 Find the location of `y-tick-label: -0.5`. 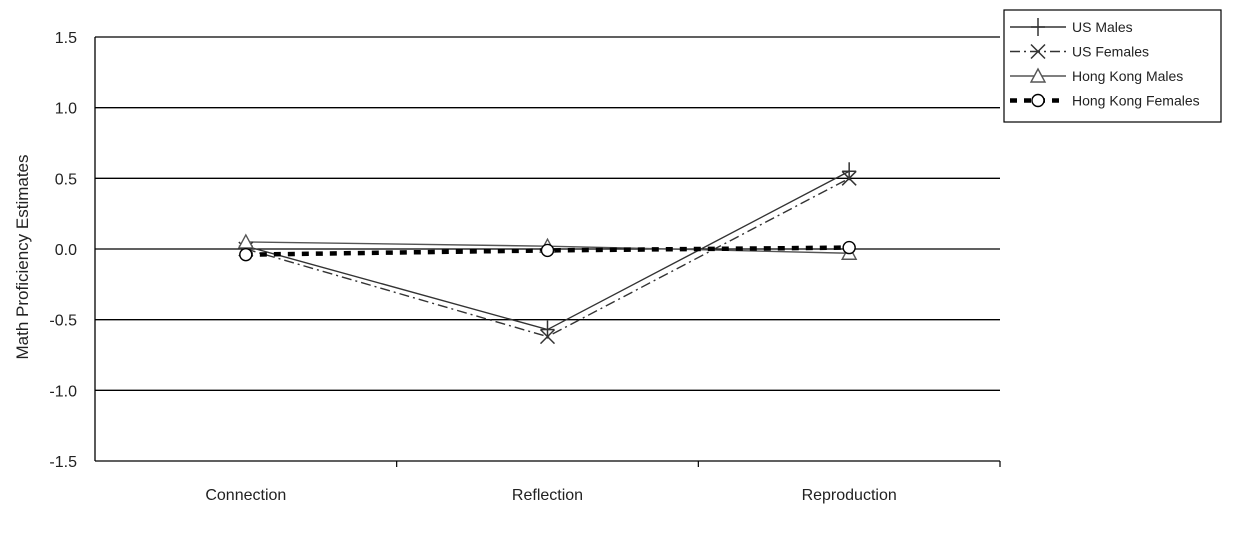

y-tick-label: -0.5 is located at coordinates (63, 321).